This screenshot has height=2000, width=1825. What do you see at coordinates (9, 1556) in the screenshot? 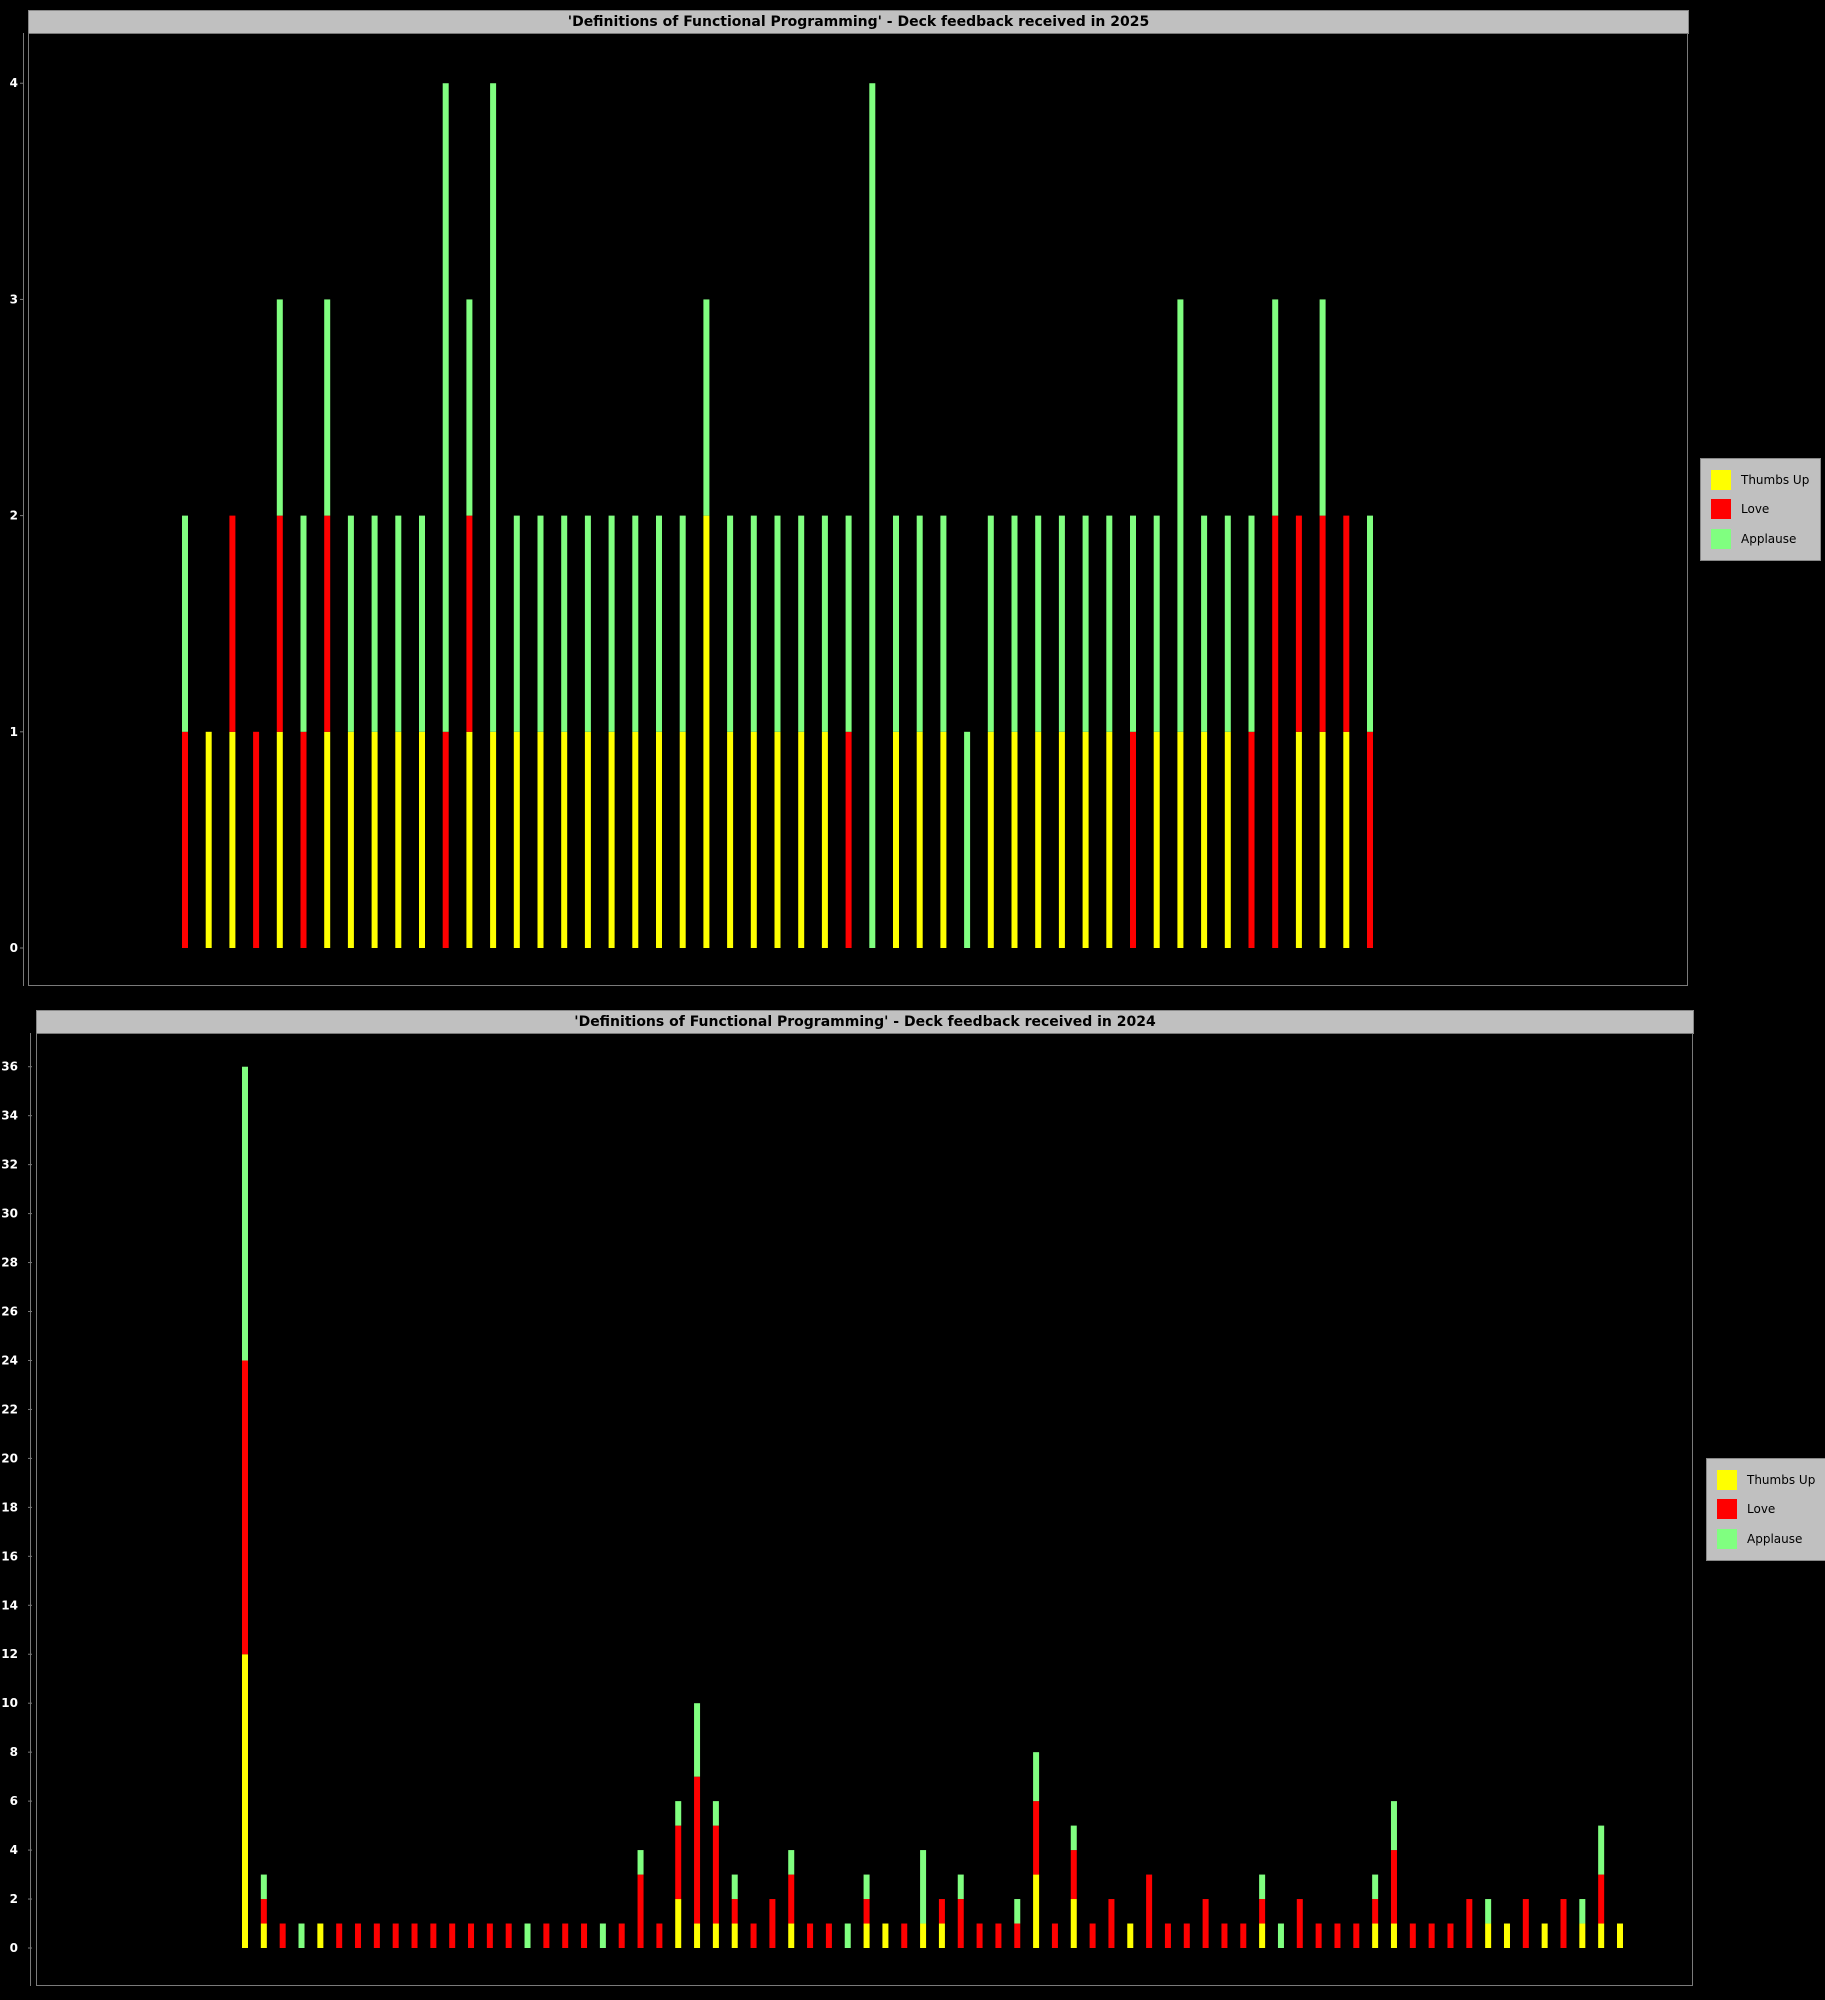
I see `y-tick-label: 16` at bounding box center [9, 1556].